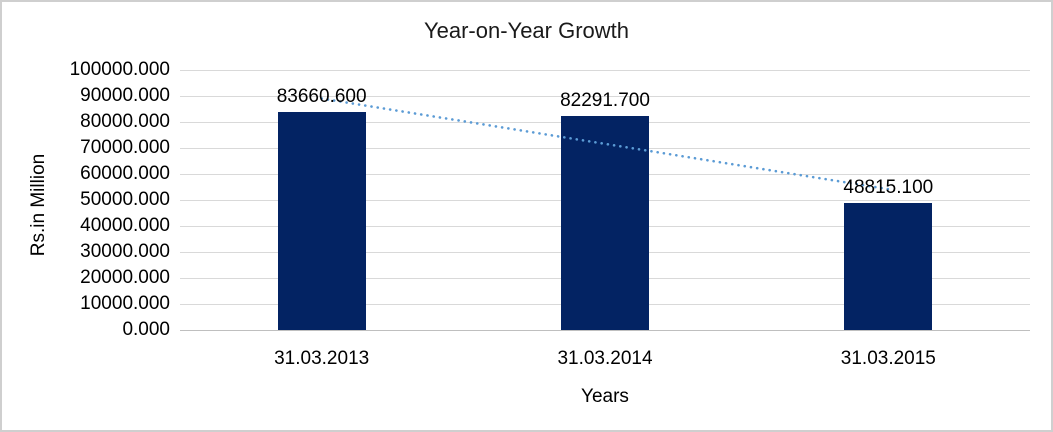 The height and width of the screenshot is (432, 1053). What do you see at coordinates (888, 358) in the screenshot?
I see `x-category-label: 31.03.2015` at bounding box center [888, 358].